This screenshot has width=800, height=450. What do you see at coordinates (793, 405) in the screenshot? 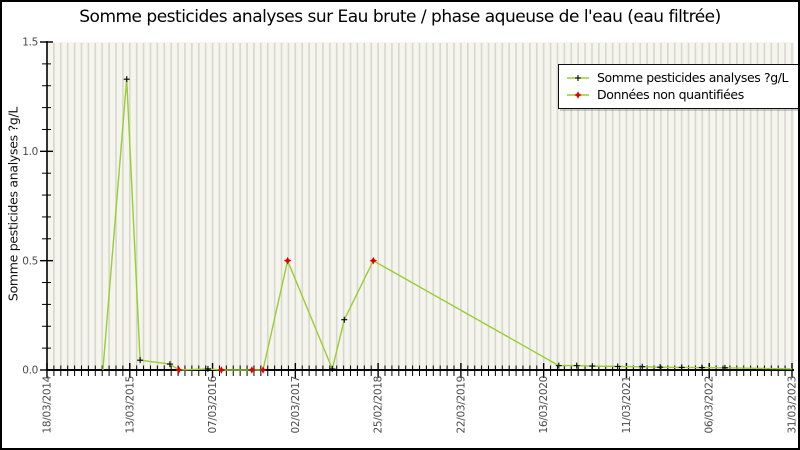
I see `x-tick-label: 31/03/2023` at bounding box center [793, 405].